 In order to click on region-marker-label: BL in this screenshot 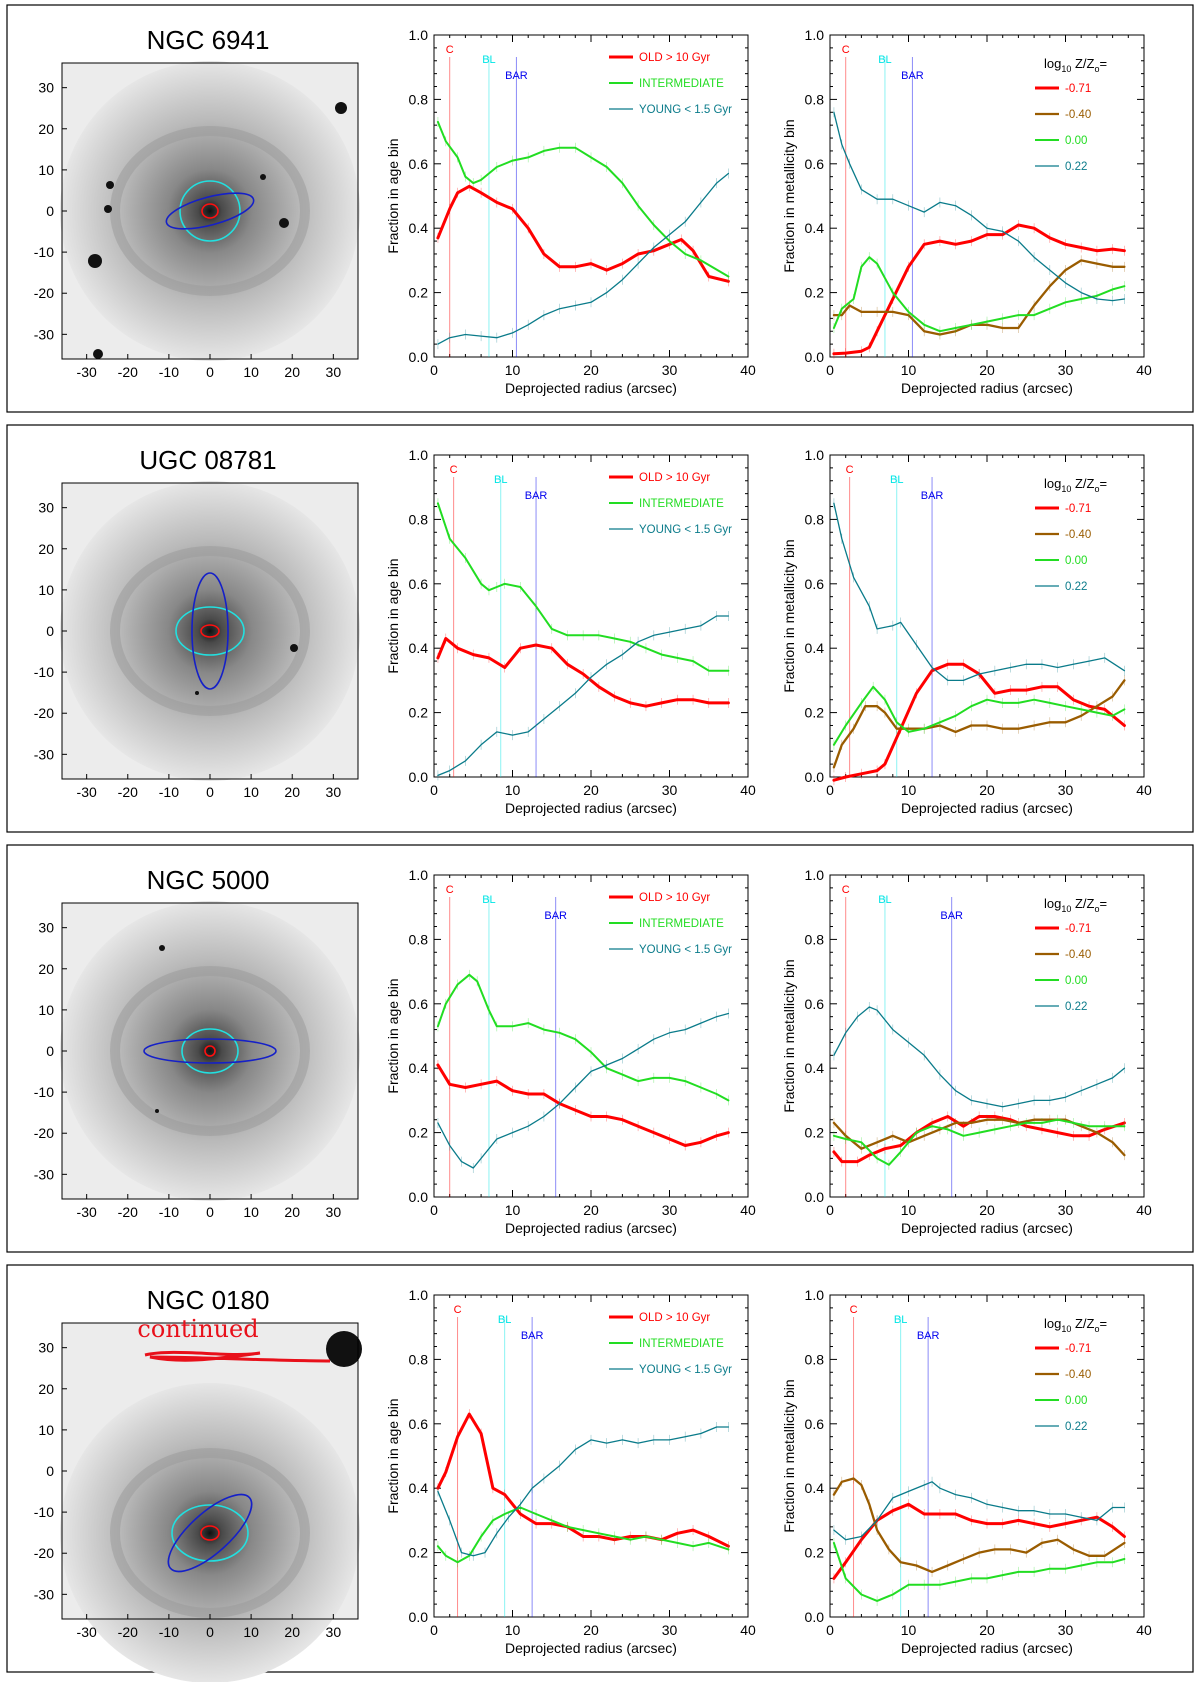, I will do `click(500, 480)`.